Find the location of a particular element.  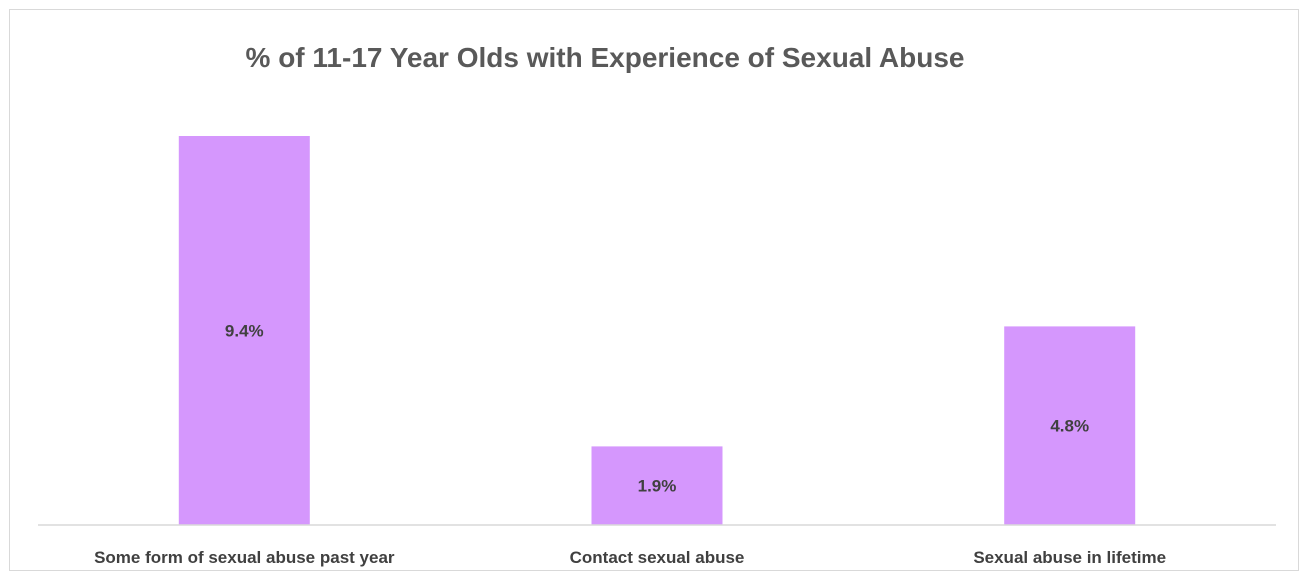

data-label-2: 1.9% is located at coordinates (657, 486).